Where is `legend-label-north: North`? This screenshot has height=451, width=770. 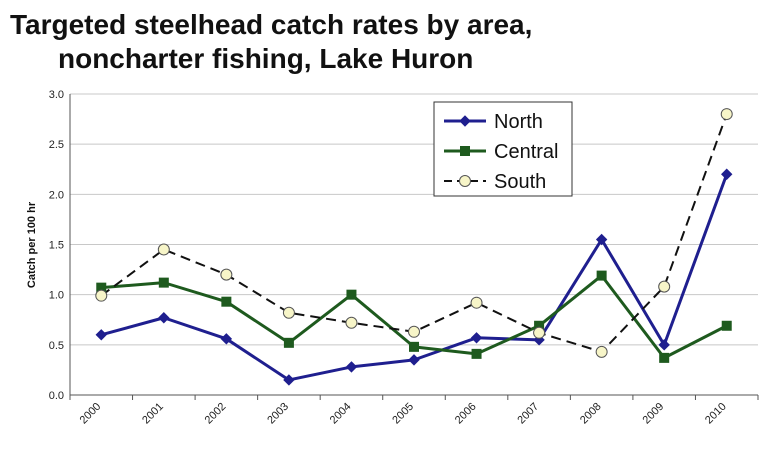
legend-label-north: North is located at coordinates (518, 122).